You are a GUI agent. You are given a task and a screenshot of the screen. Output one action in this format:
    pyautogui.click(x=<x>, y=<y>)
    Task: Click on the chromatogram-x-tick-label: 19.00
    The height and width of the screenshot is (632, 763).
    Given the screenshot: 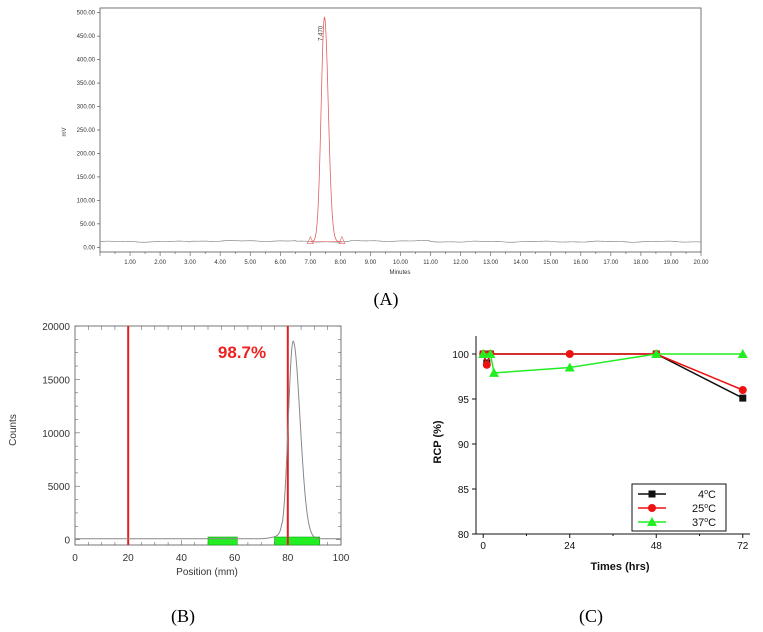 What is the action you would take?
    pyautogui.click(x=671, y=263)
    